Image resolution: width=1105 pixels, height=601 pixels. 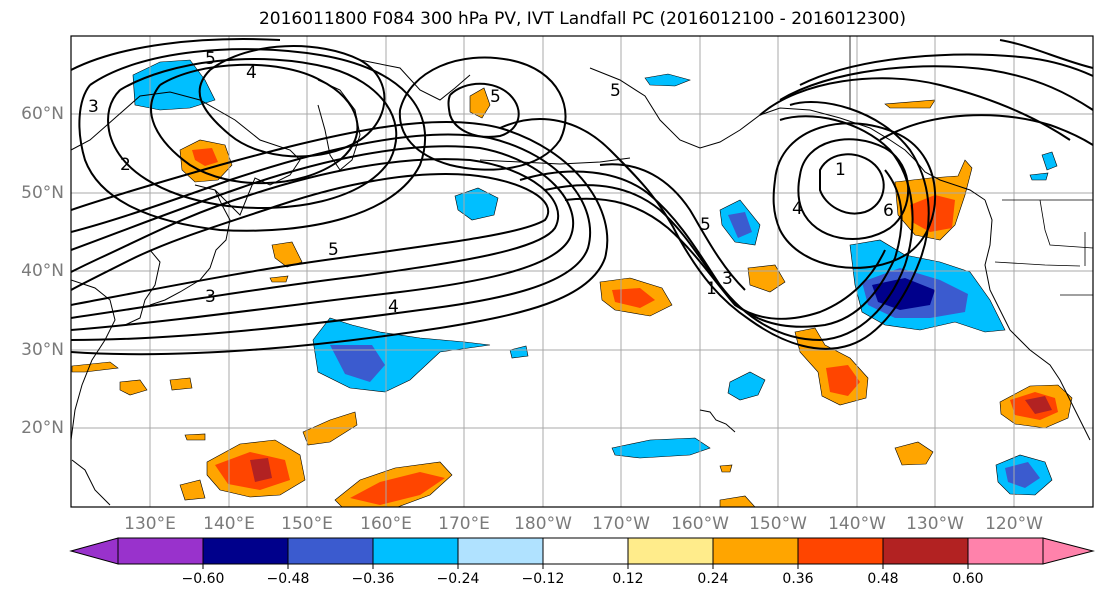 I want to click on colorbar-ticks, so click(x=585, y=566).